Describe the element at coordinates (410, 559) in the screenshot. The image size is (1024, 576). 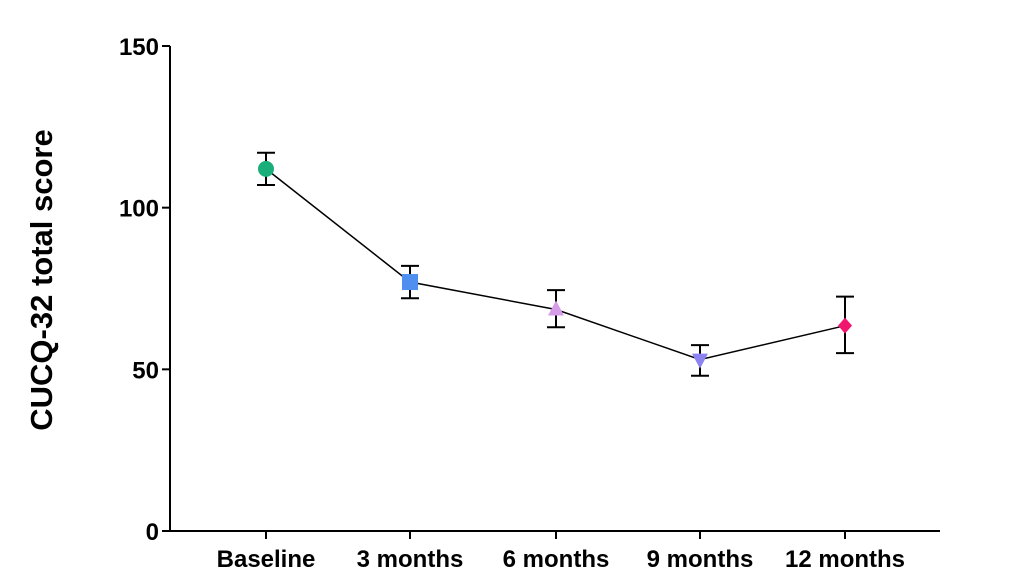
I see `x-tick-label: 3 months` at that location.